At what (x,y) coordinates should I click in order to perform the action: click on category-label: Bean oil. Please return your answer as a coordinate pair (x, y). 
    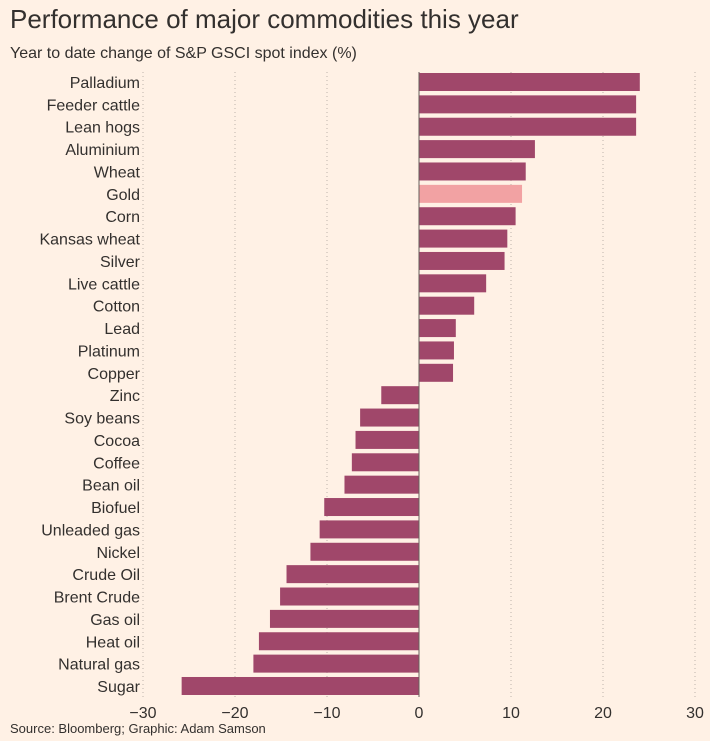
    Looking at the image, I should click on (111, 486).